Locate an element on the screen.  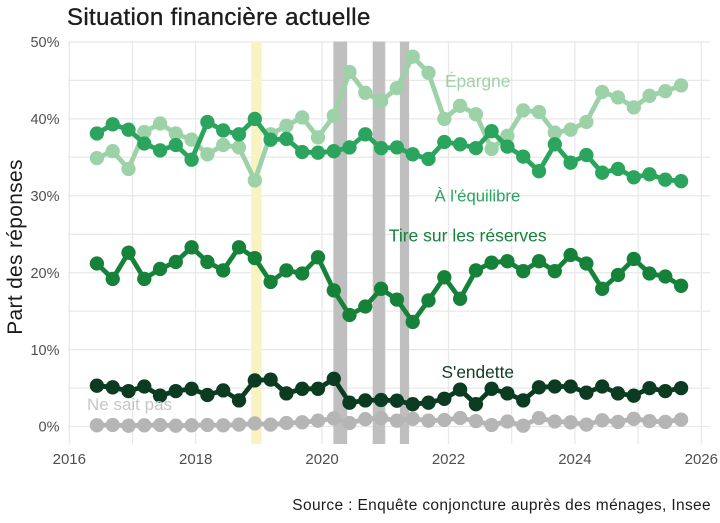
svg-text: Situation financière actuelle is located at coordinates (219, 17).